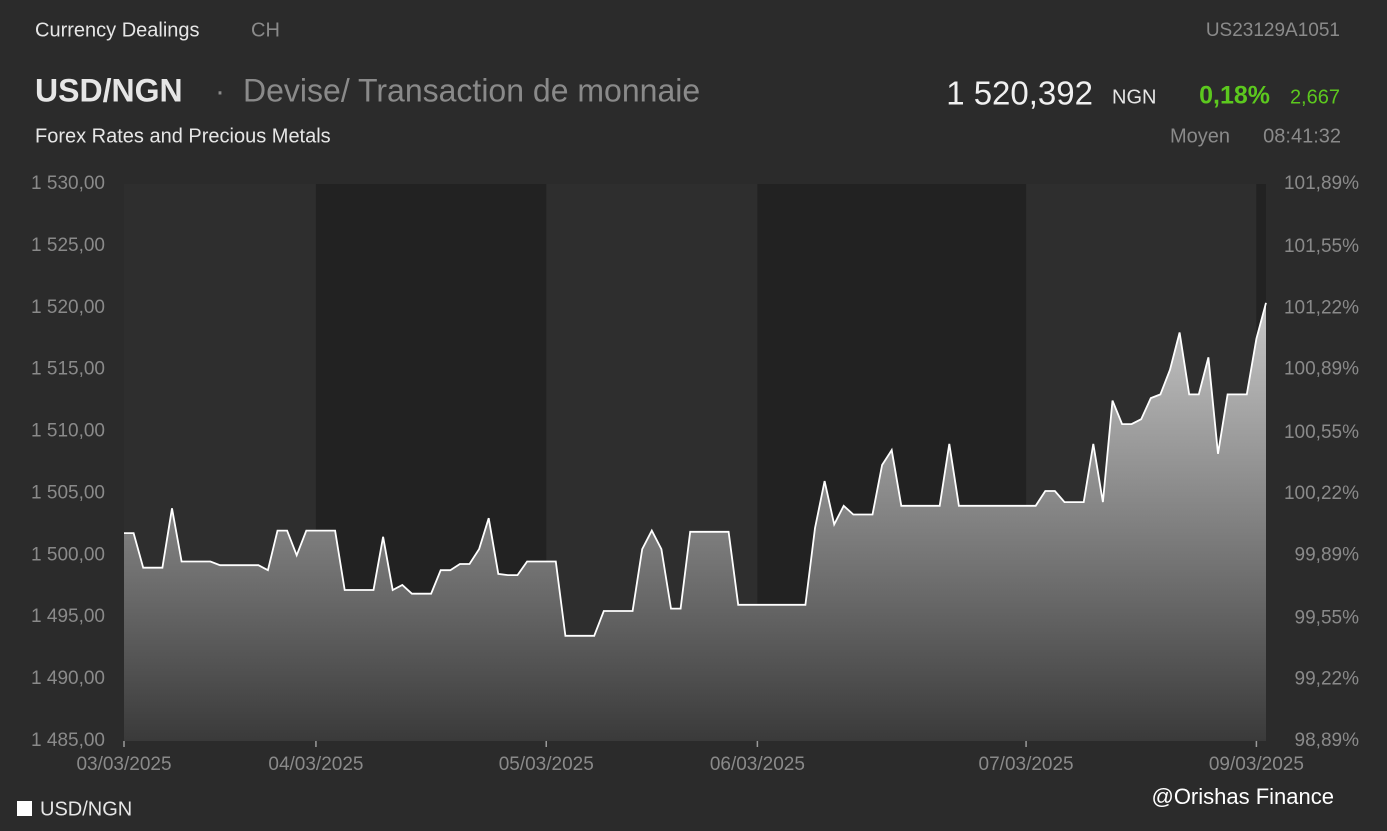 The image size is (1387, 831). I want to click on watermark: @Orishas Finance, so click(1242, 796).